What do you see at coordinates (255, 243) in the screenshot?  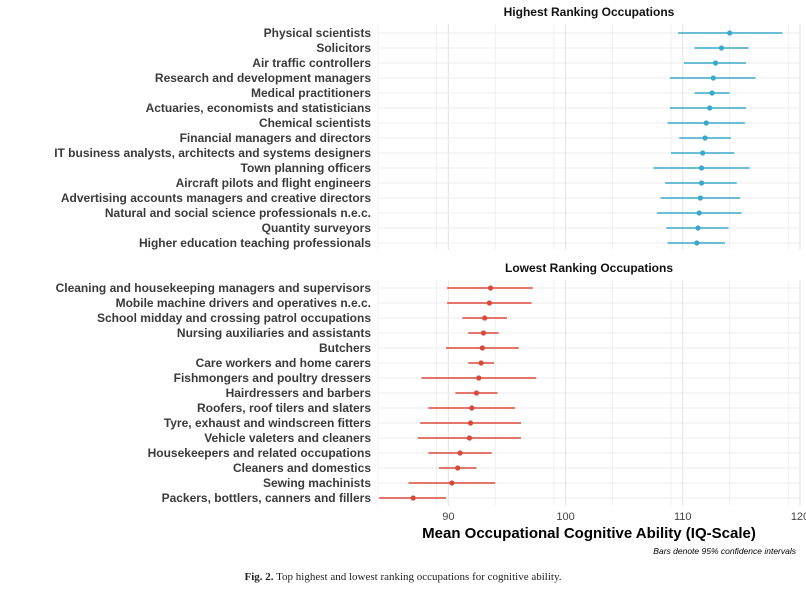 I see `occupation-label: Higher education teaching professionals` at bounding box center [255, 243].